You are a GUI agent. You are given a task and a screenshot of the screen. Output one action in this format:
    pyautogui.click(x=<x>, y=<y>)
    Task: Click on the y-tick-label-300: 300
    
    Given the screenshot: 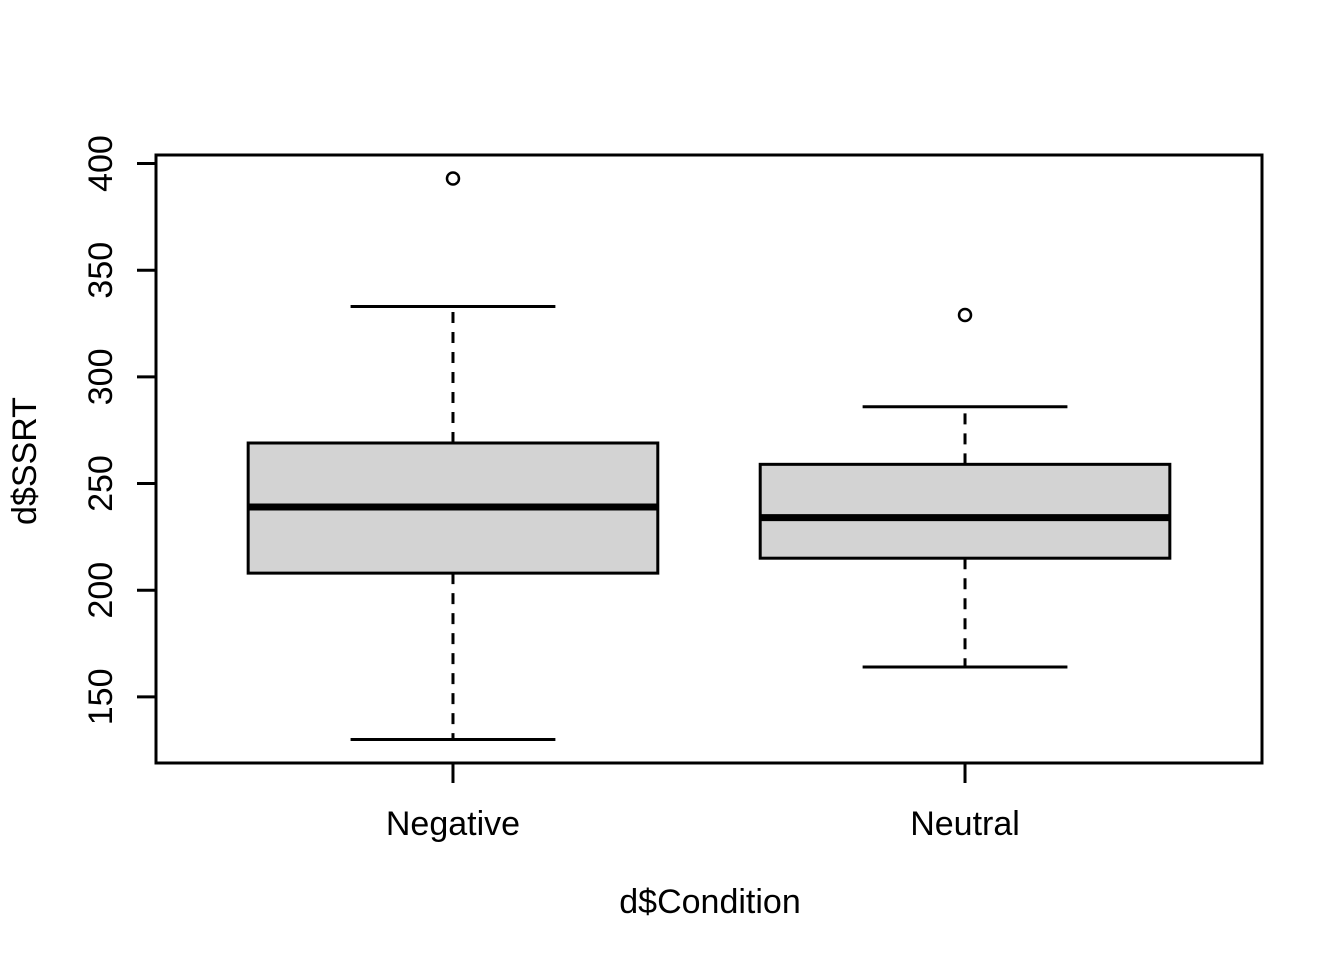 What is the action you would take?
    pyautogui.click(x=101, y=376)
    